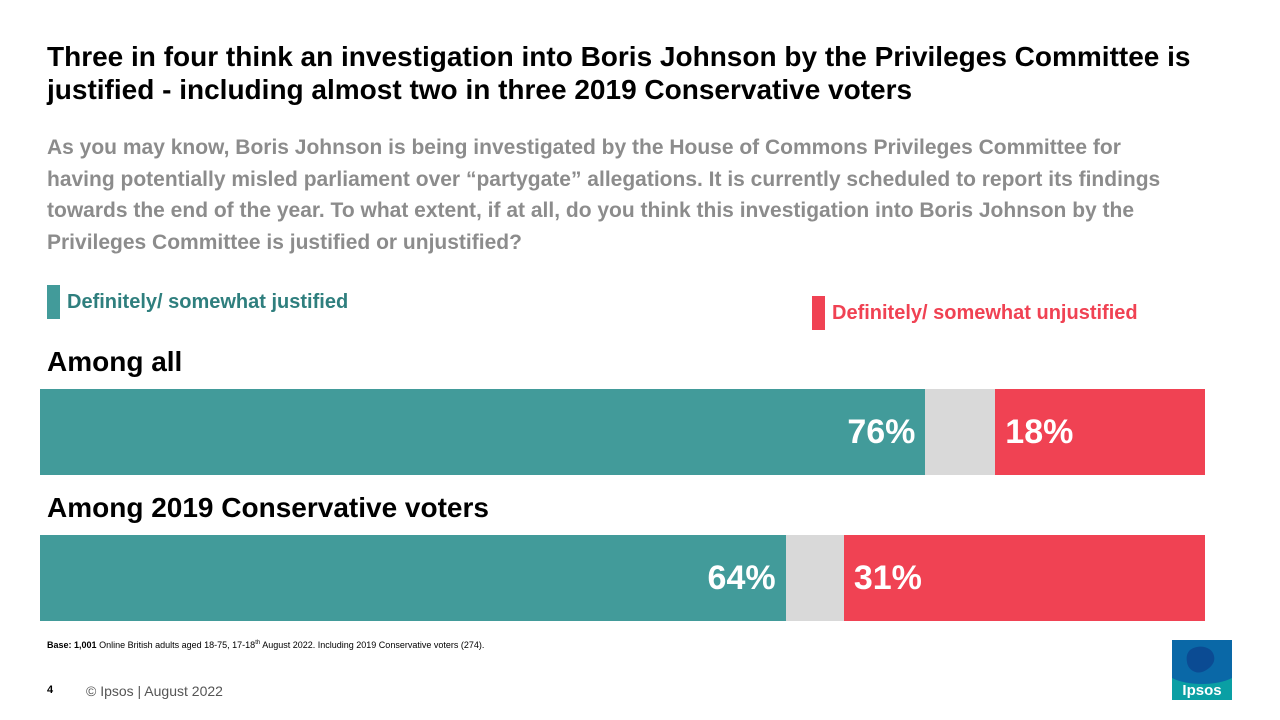 The height and width of the screenshot is (720, 1280). Describe the element at coordinates (208, 301) in the screenshot. I see `legend-label-justified: Definitely/ somewhat justified` at that location.